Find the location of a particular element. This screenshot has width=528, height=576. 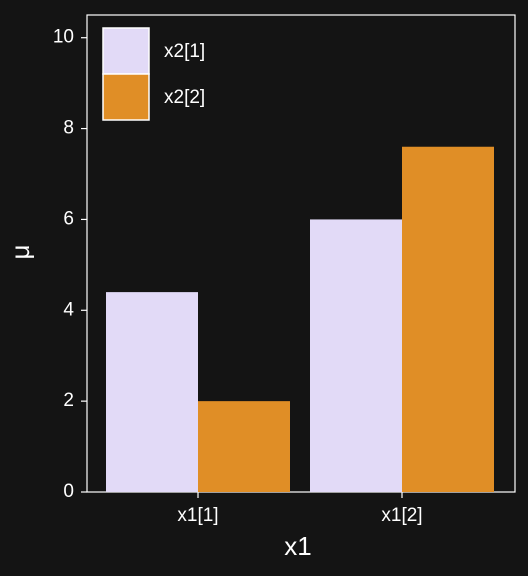

legend-label: x2[2] is located at coordinates (184, 97).